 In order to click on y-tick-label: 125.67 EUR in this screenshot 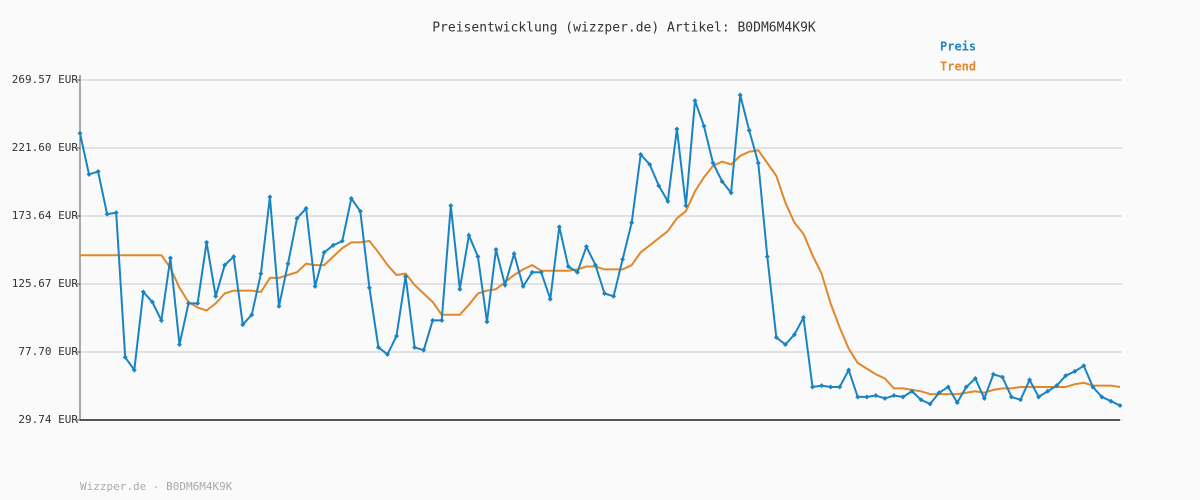, I will do `click(45, 283)`.